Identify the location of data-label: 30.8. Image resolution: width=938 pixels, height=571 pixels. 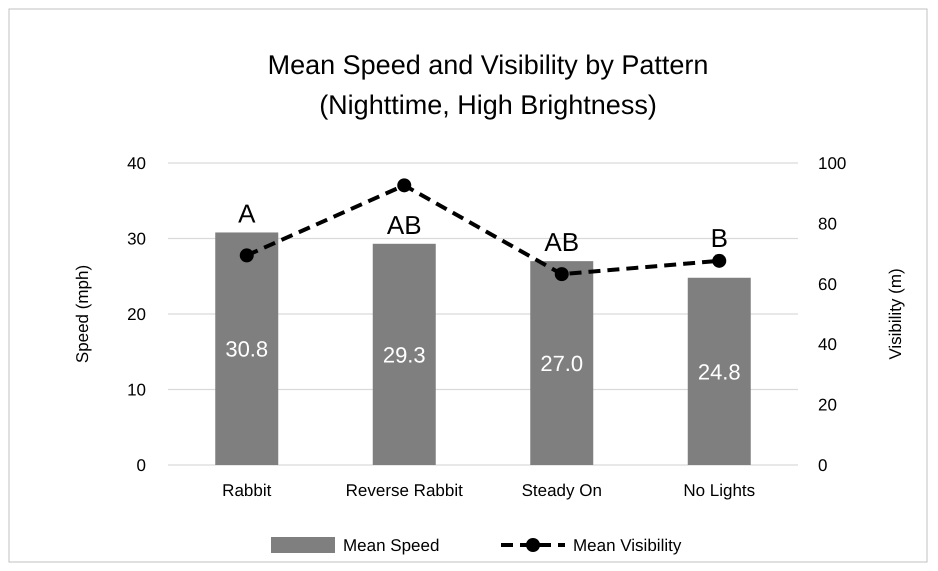
(246, 349).